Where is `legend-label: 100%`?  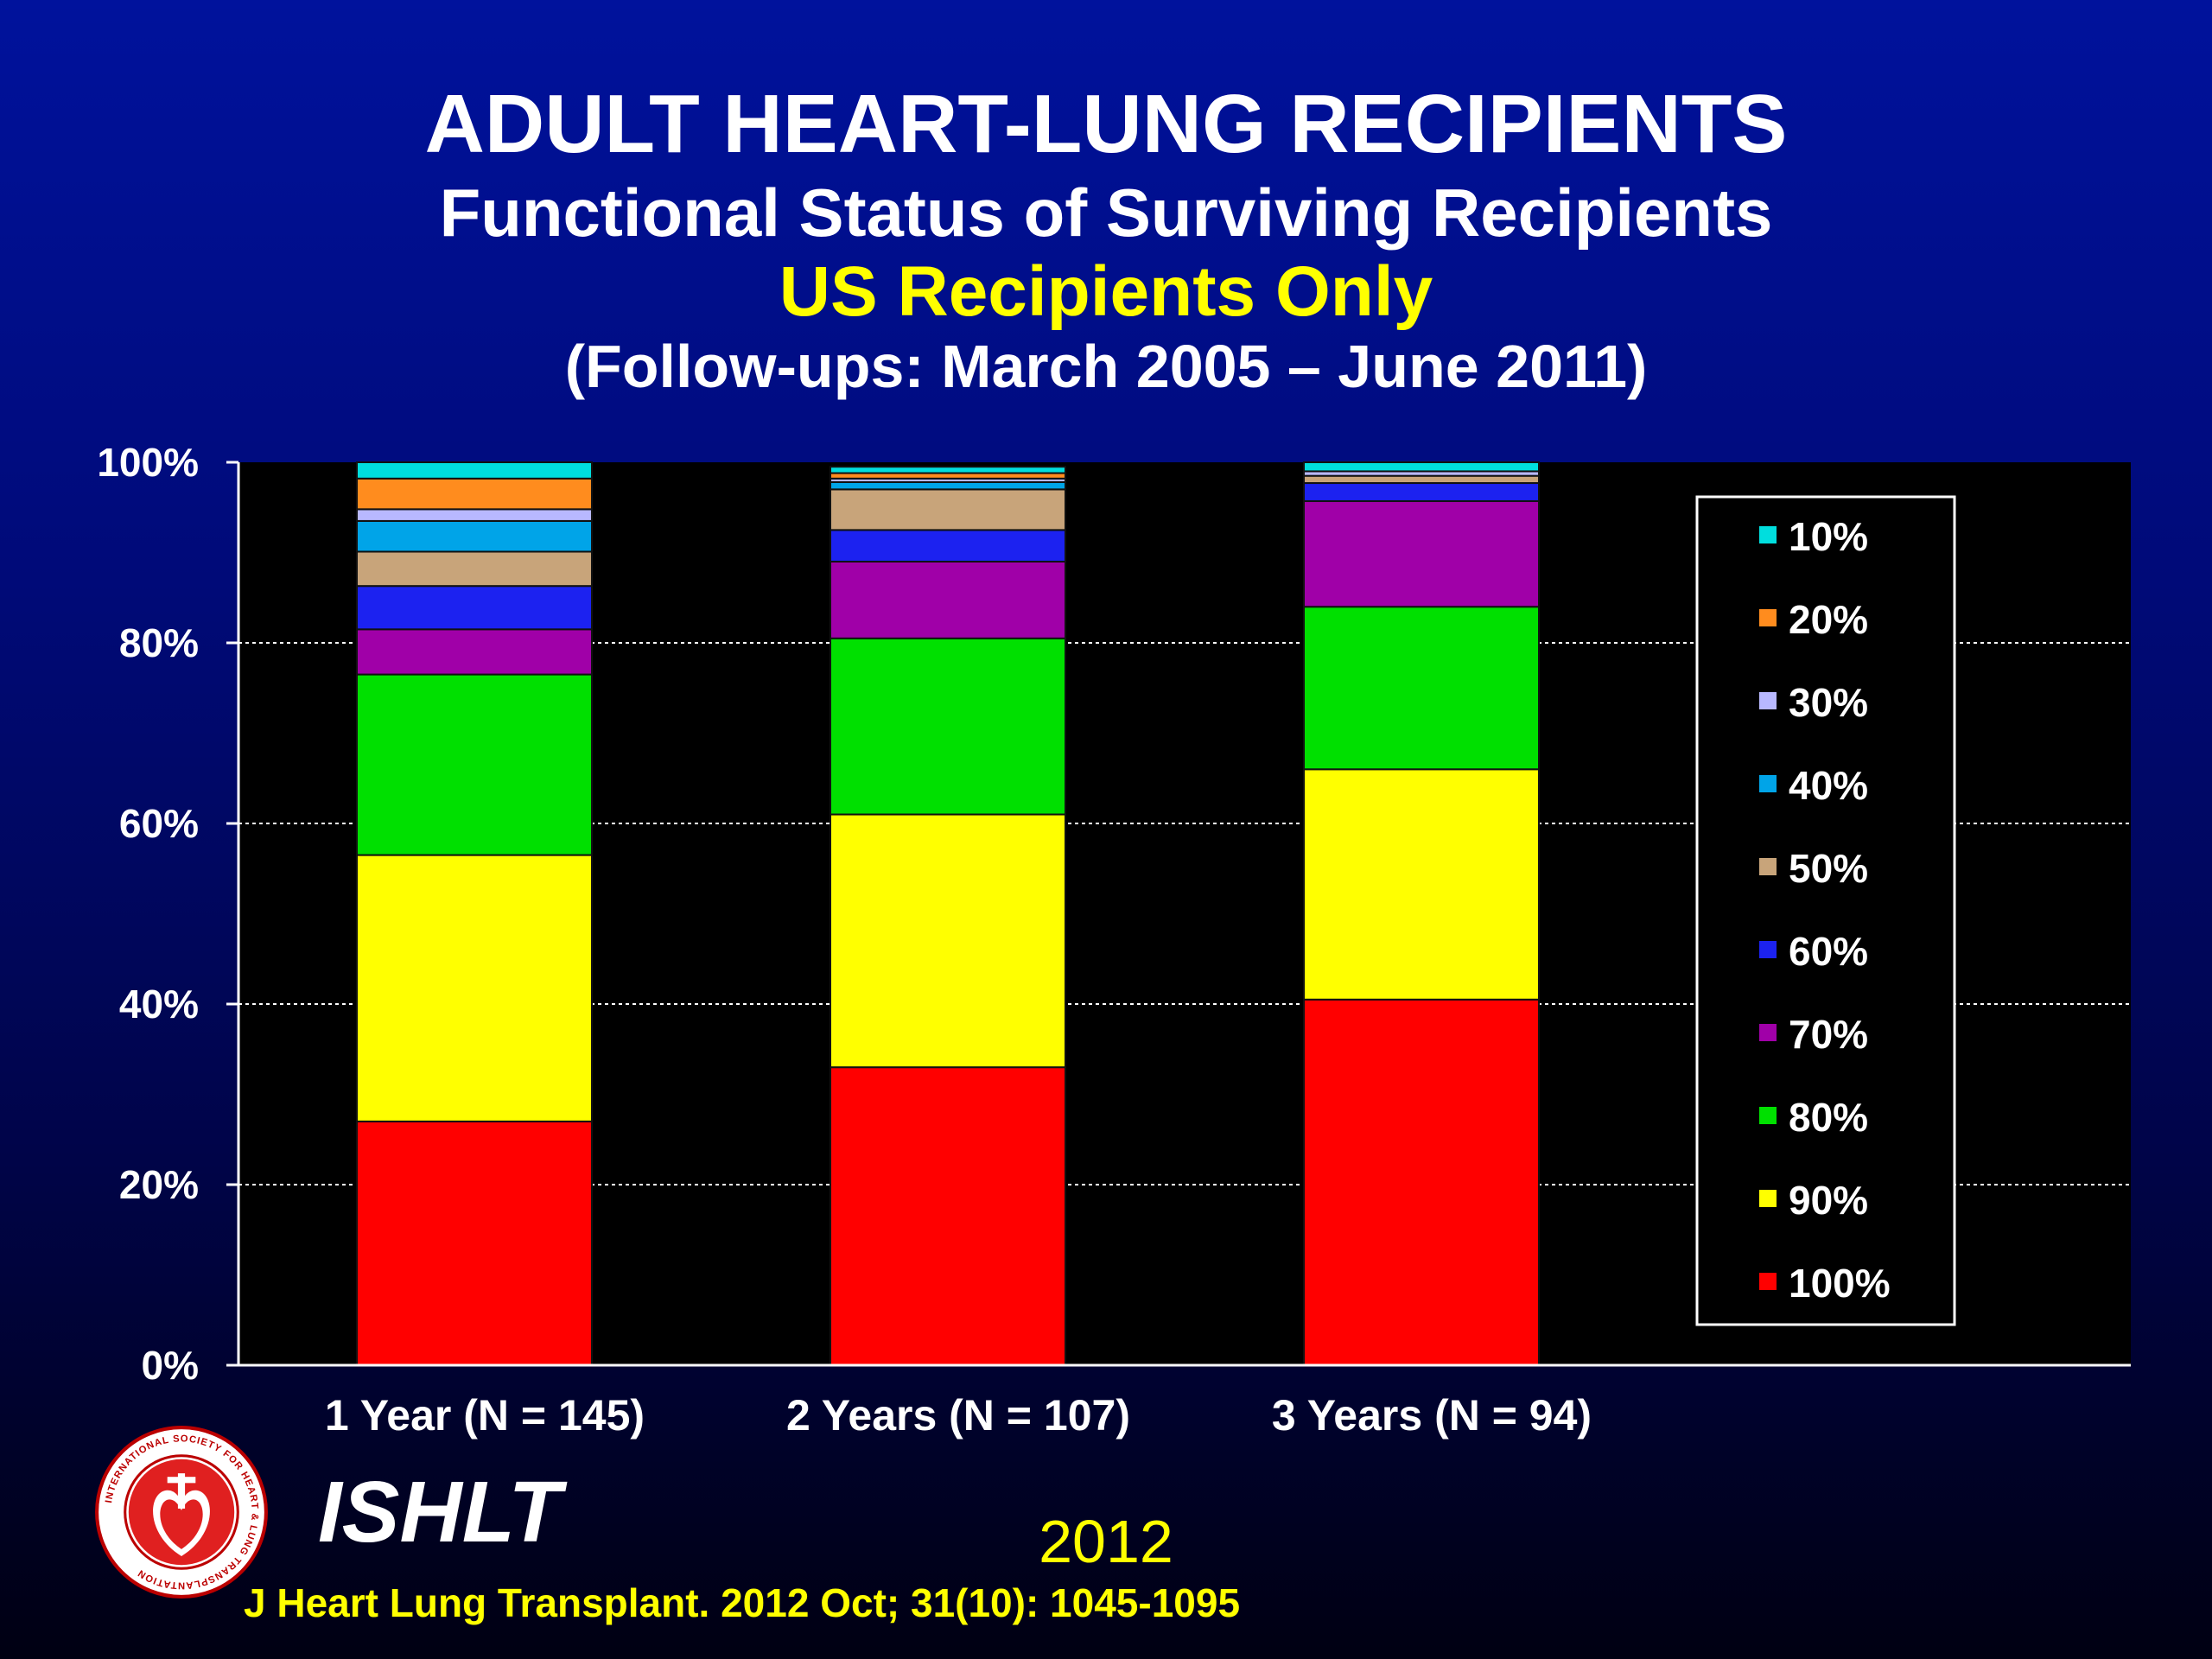
legend-label: 100% is located at coordinates (1840, 1283).